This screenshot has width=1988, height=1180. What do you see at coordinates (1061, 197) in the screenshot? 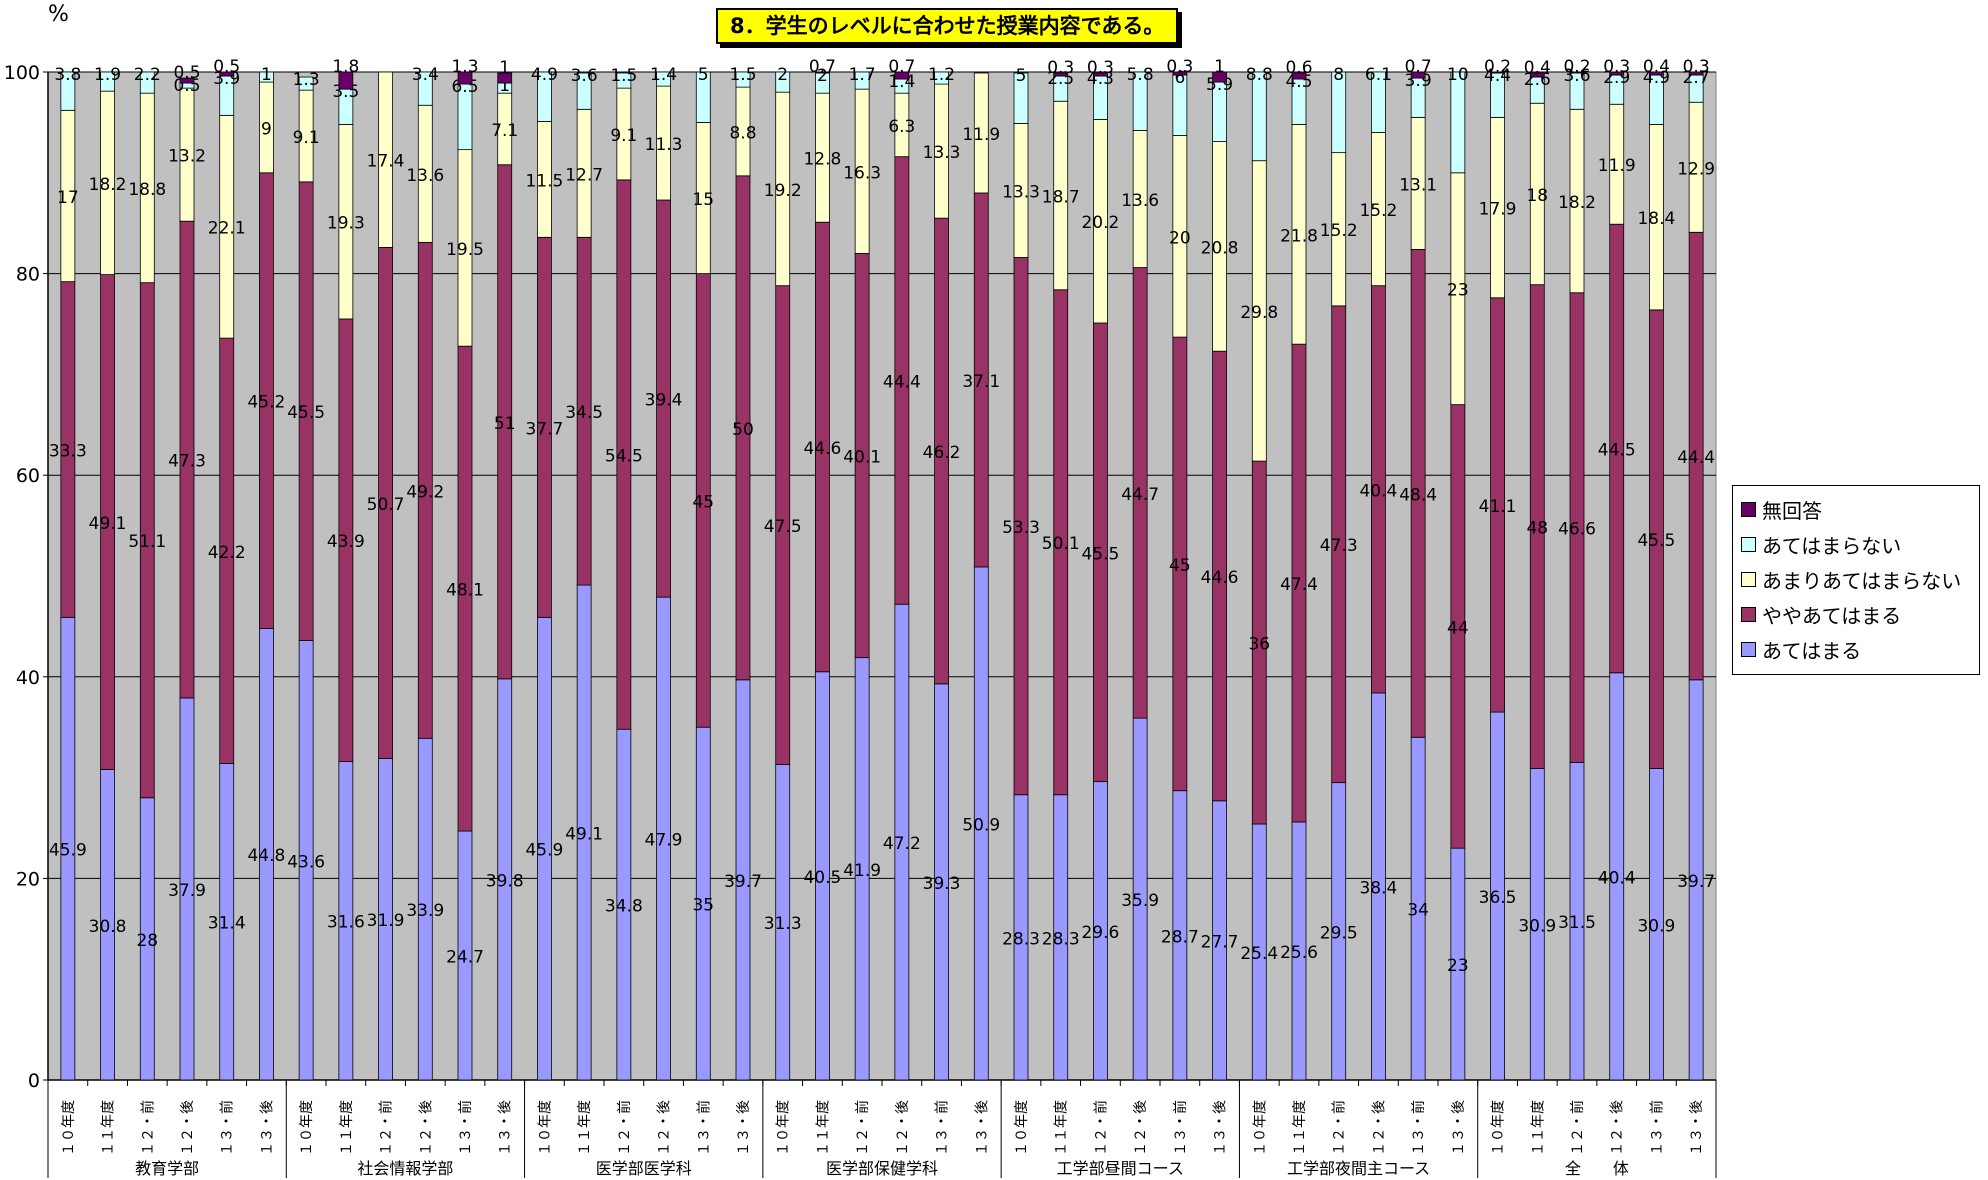
I see `data-label: 18.7` at bounding box center [1061, 197].